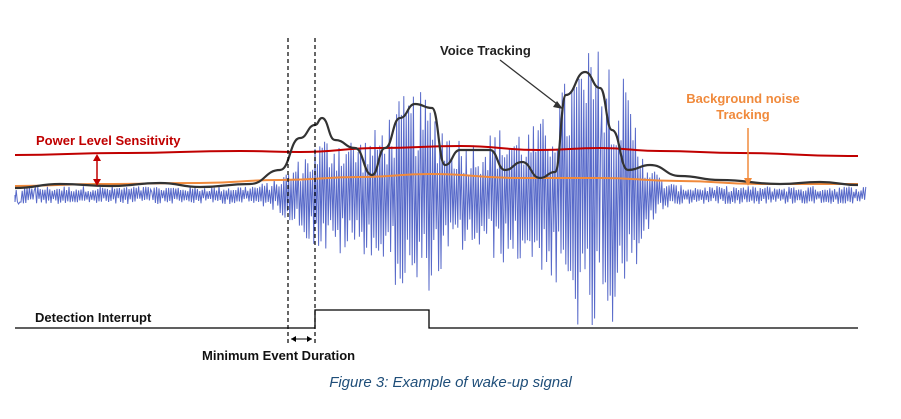 The height and width of the screenshot is (419, 901). Describe the element at coordinates (93, 317) in the screenshot. I see `detection-interrupt-label: Detection Interrupt` at that location.